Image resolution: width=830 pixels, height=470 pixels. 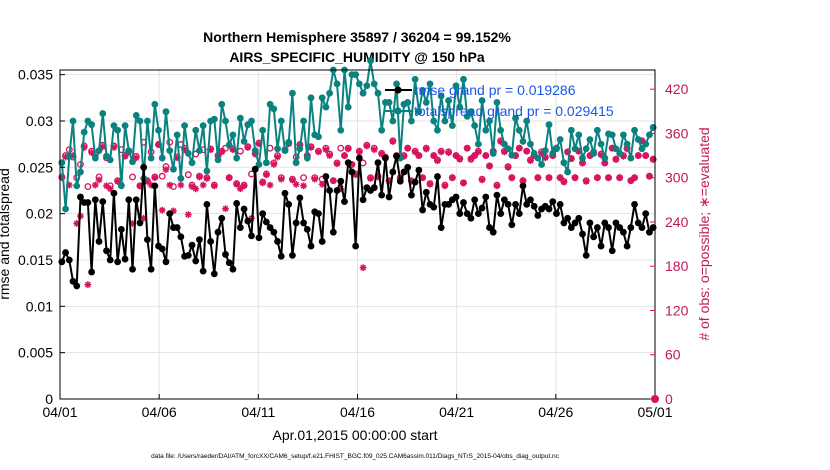 I want to click on y-tick-label: 0.015, so click(x=35, y=260).